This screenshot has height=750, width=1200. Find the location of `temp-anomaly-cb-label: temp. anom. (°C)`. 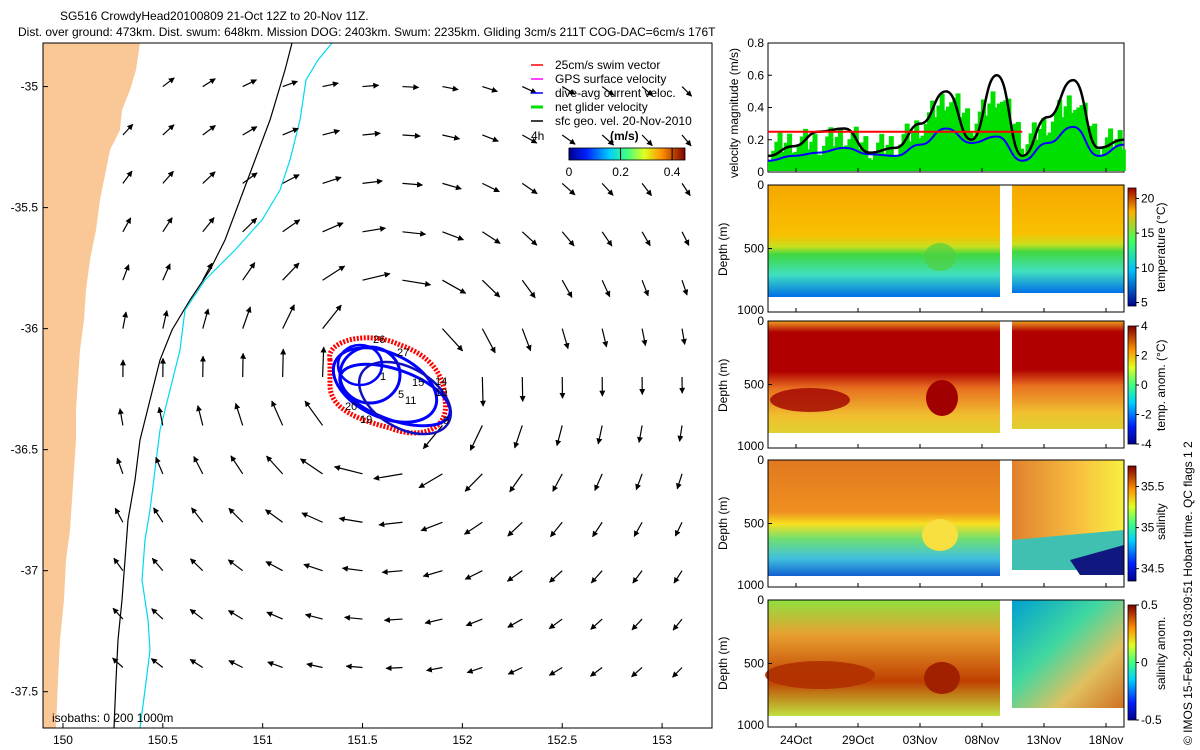

temp-anomaly-cb-label: temp. anom. (°C) is located at coordinates (1161, 386).